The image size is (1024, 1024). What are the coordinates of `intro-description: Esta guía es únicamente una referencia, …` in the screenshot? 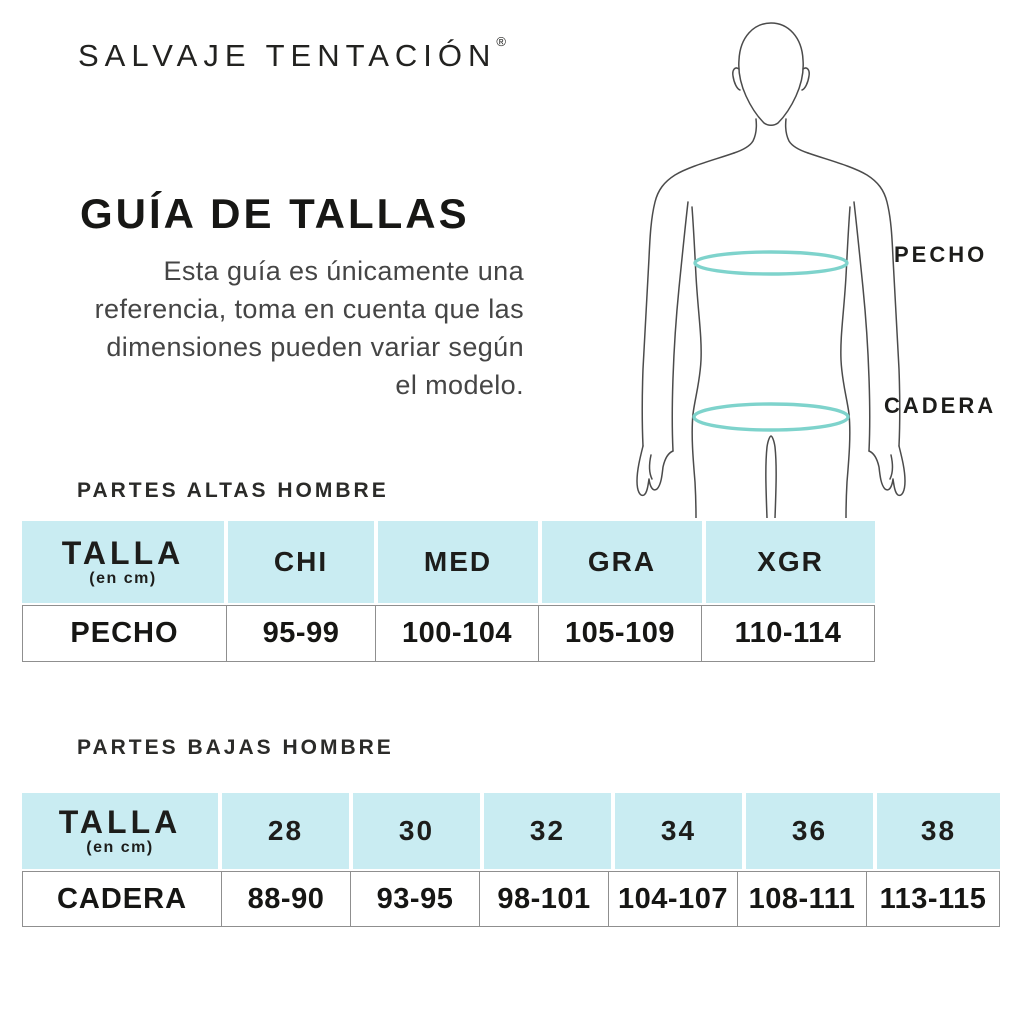 It's located at (282, 328).